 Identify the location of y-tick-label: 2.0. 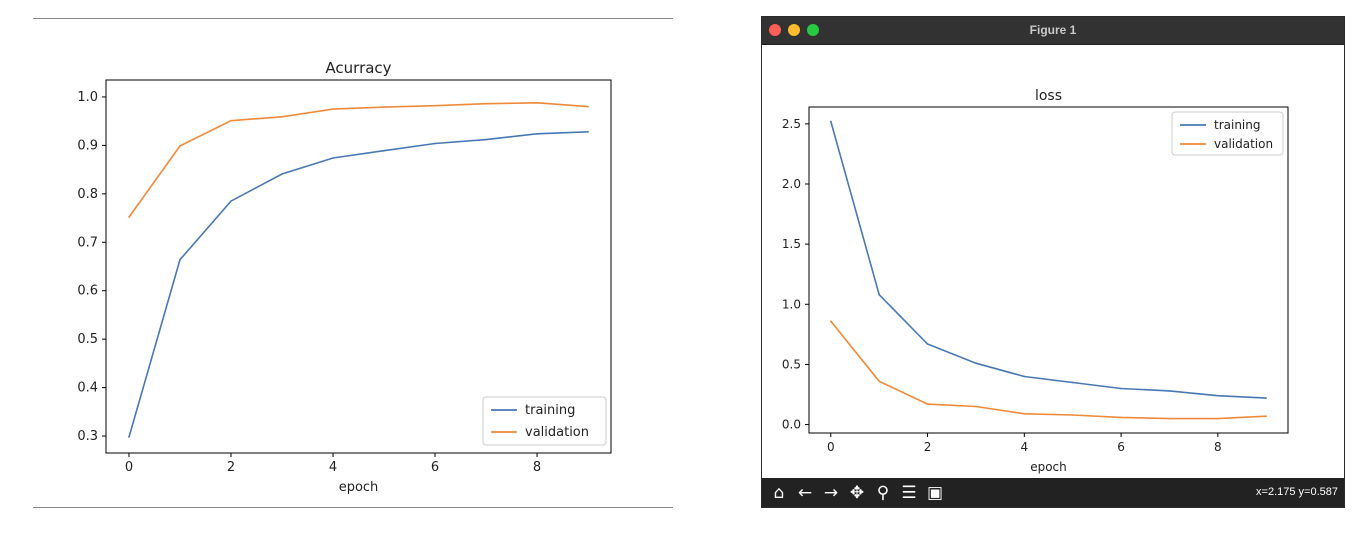
(791, 184).